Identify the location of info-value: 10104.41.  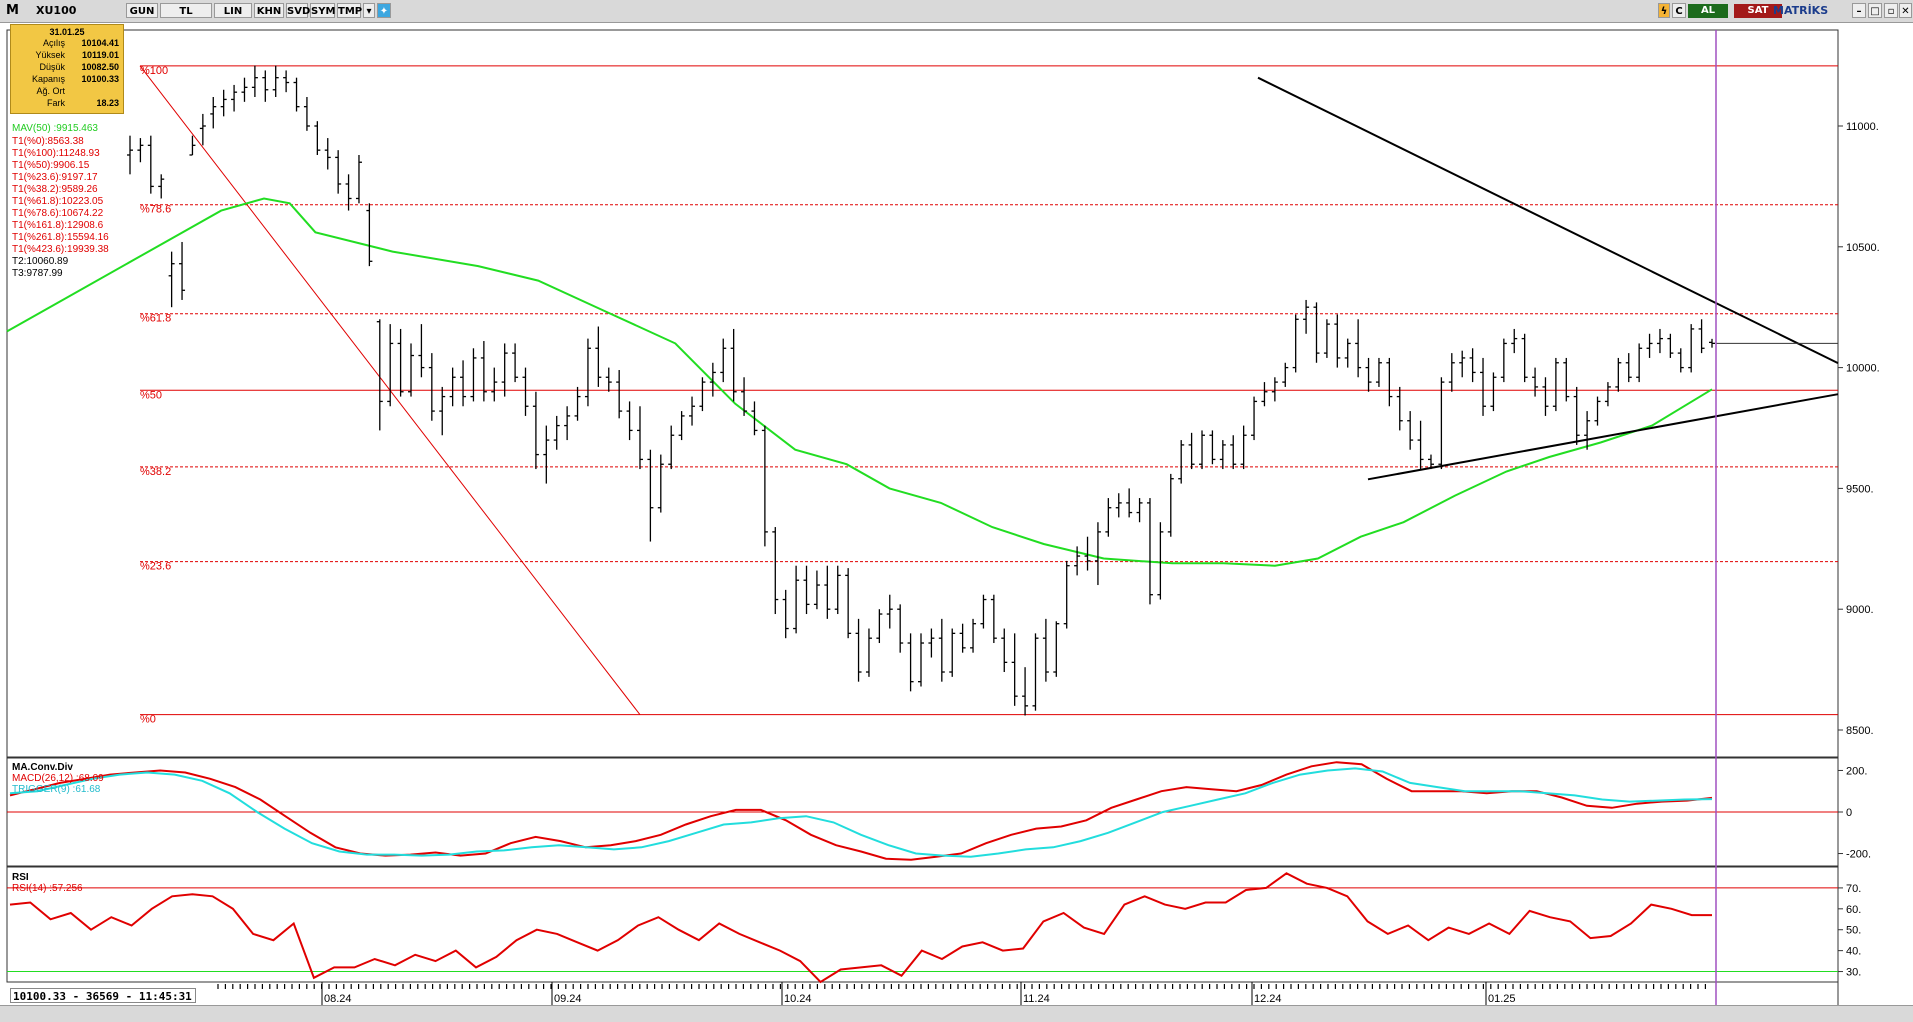
(100, 43).